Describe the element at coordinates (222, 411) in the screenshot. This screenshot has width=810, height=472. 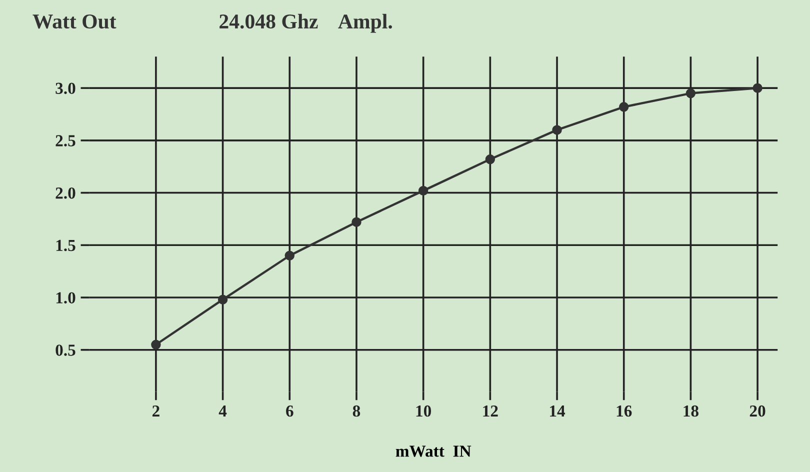
I see `x-tick-label: 4` at that location.